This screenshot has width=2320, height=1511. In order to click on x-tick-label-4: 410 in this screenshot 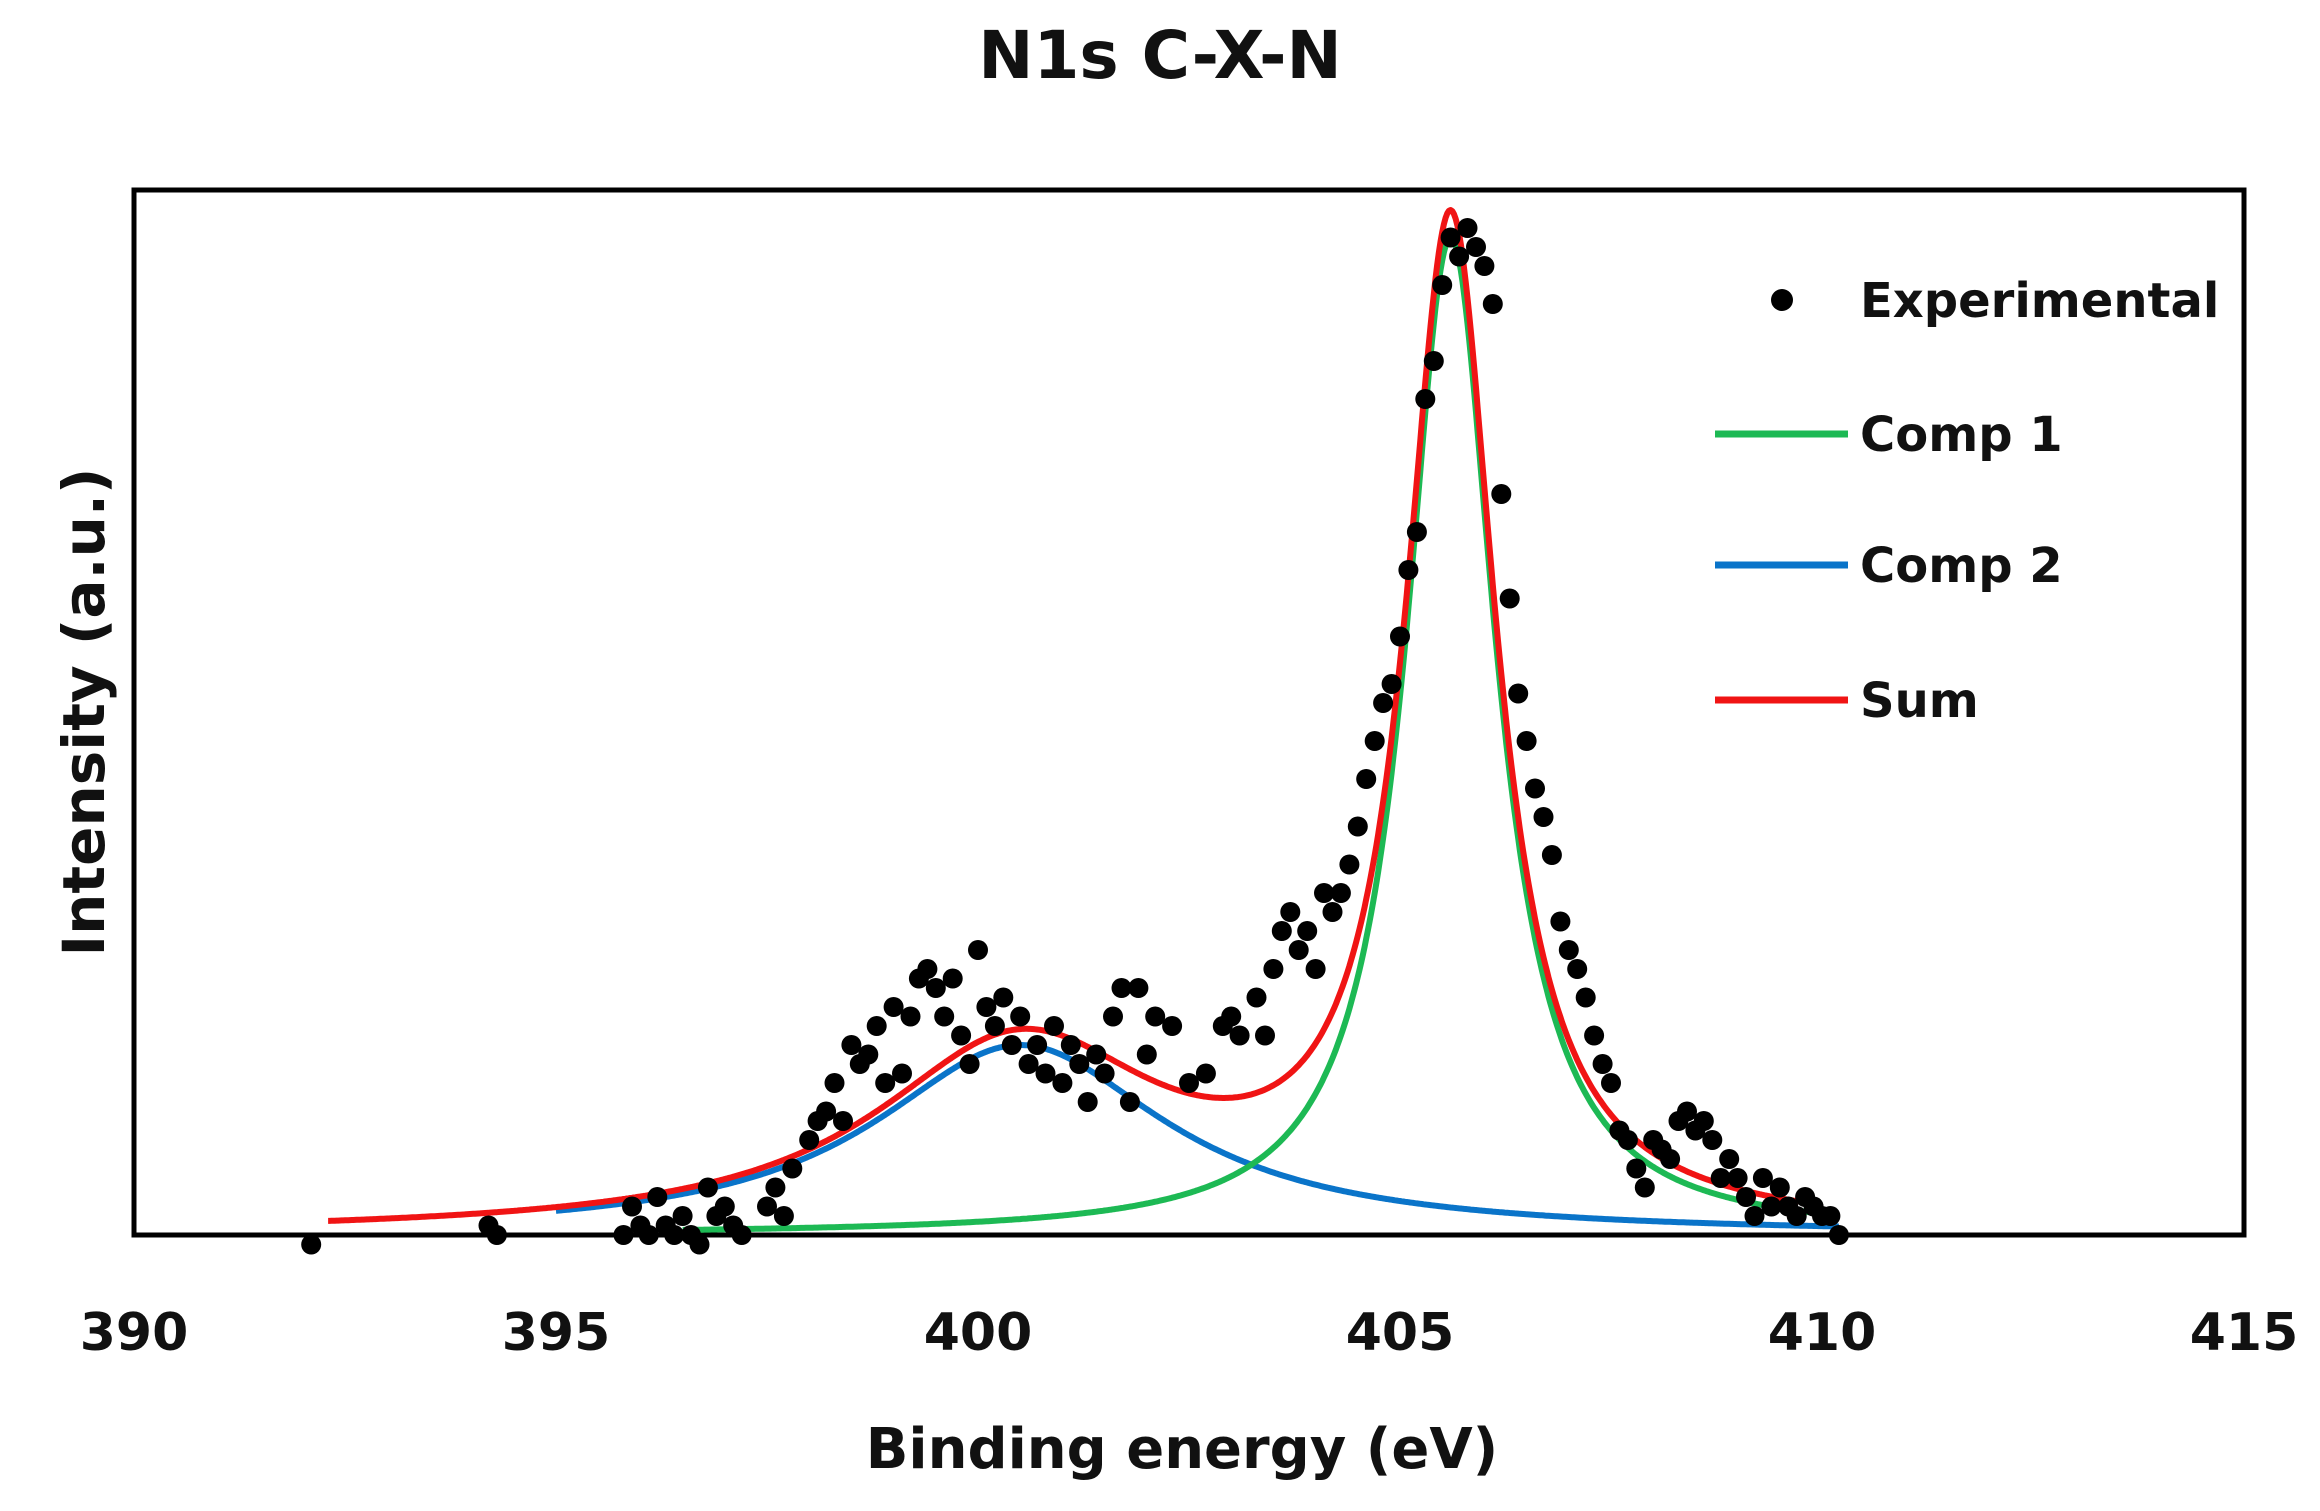, I will do `click(1822, 1333)`.